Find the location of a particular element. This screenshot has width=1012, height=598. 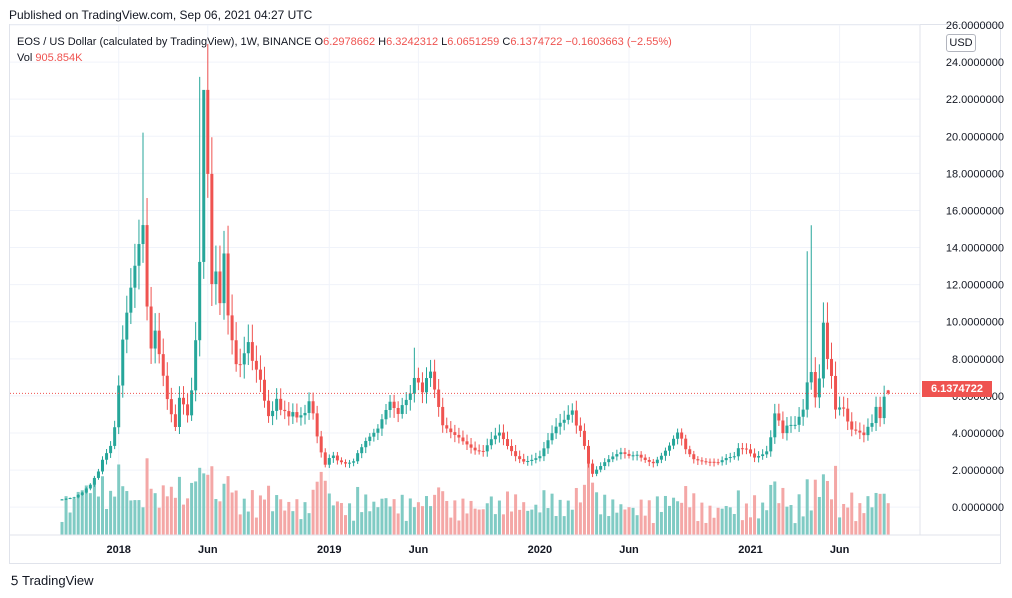

tradingview-brand: 𝟻 TradingView is located at coordinates (52, 580).